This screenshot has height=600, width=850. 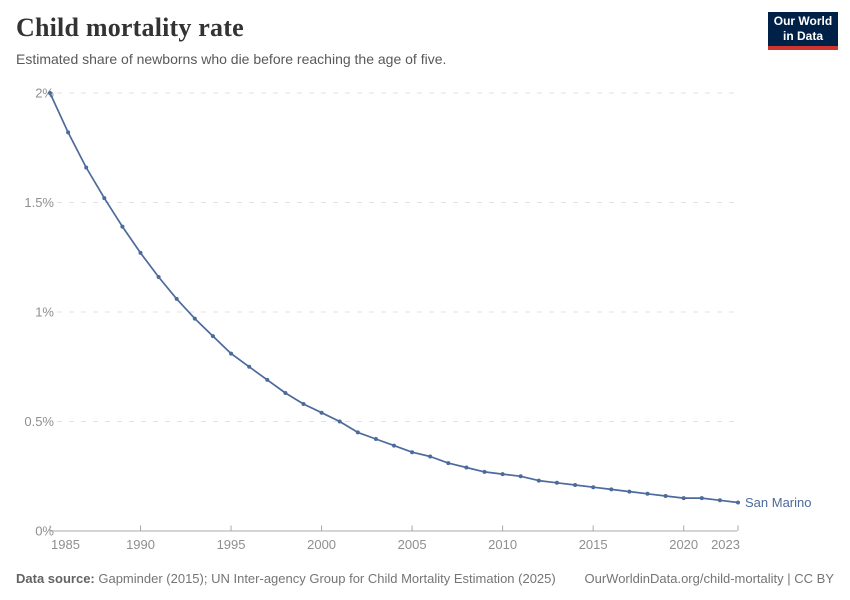 What do you see at coordinates (802, 36) in the screenshot?
I see `owid-logo-line2: in Data` at bounding box center [802, 36].